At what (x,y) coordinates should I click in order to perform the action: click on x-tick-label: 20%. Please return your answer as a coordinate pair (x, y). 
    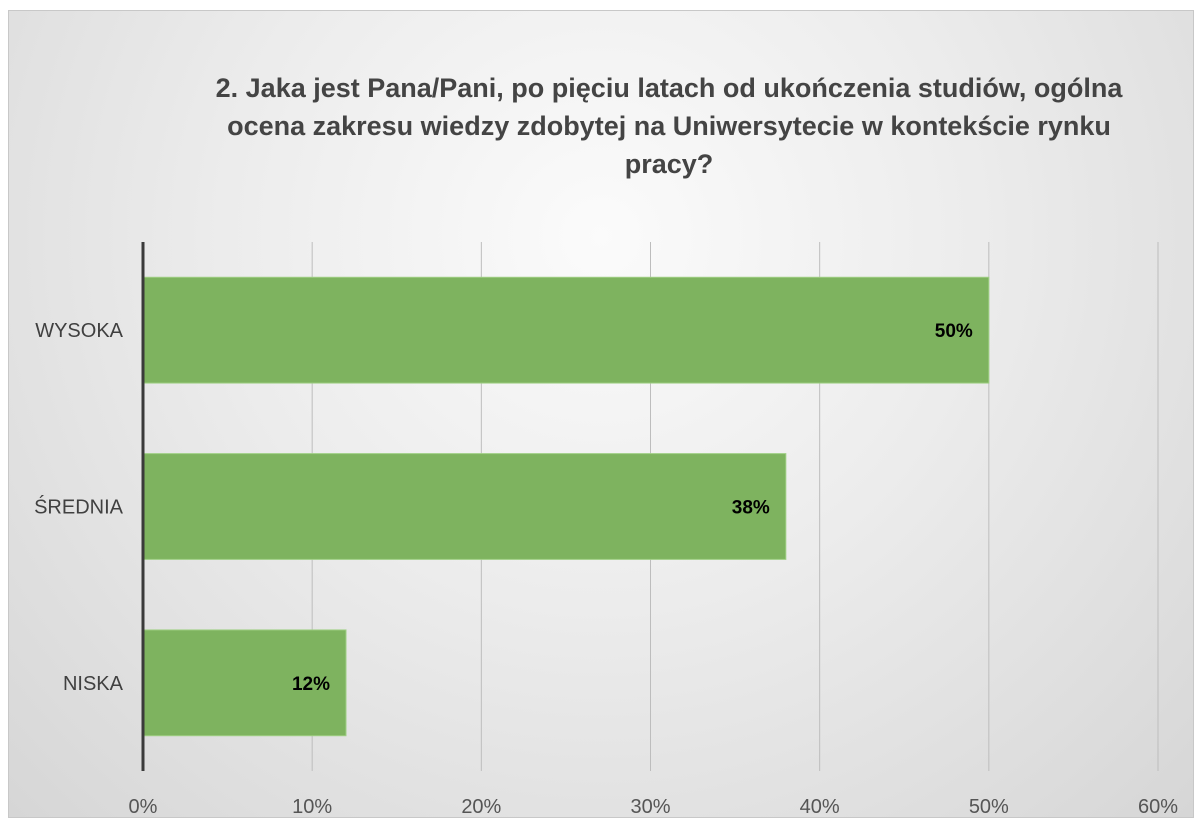
    Looking at the image, I should click on (481, 807).